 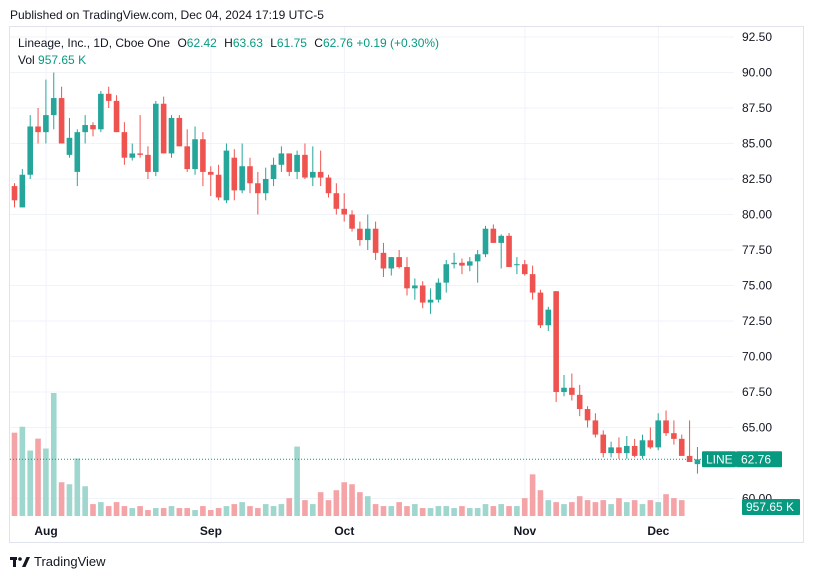 I want to click on price-badge, so click(x=759, y=459).